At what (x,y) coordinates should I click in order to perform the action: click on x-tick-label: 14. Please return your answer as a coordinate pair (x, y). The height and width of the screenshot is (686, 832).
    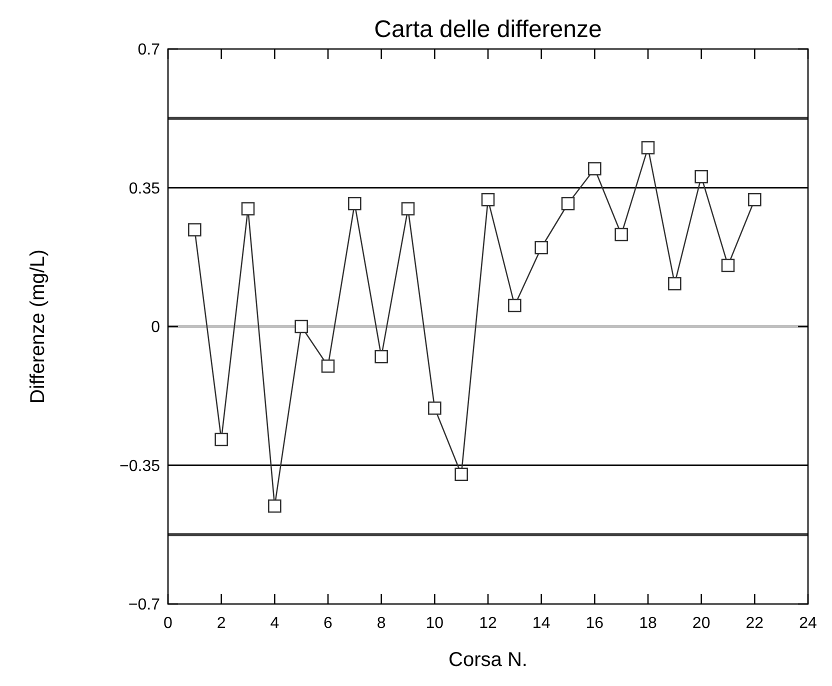
    Looking at the image, I should click on (541, 623).